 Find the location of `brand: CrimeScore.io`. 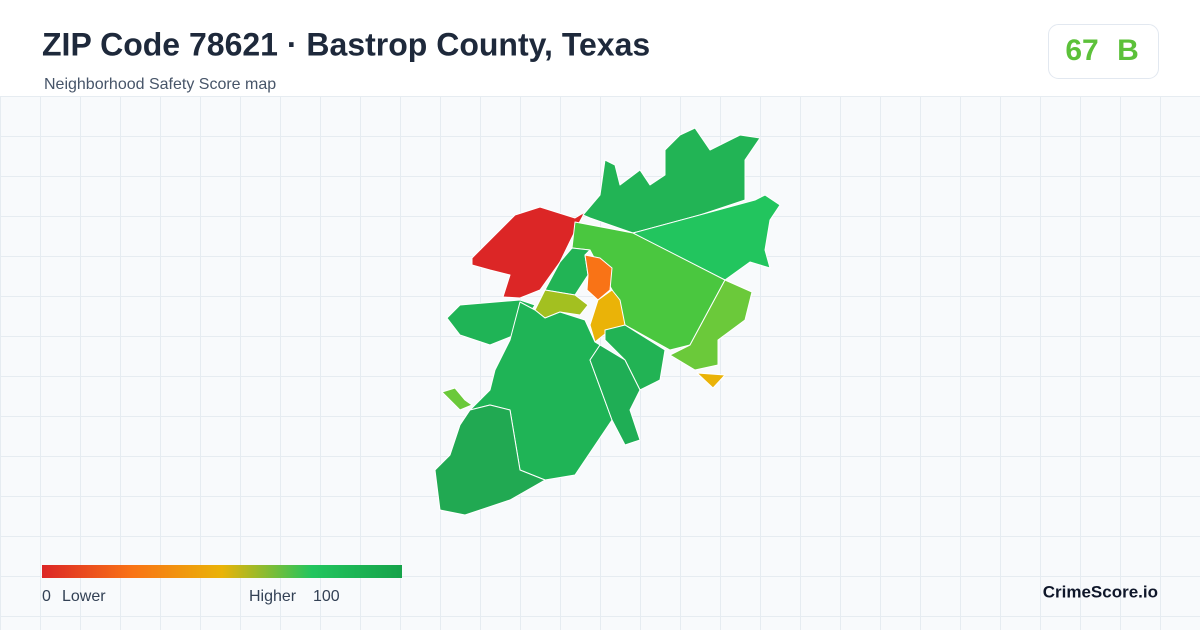

brand: CrimeScore.io is located at coordinates (1100, 591).